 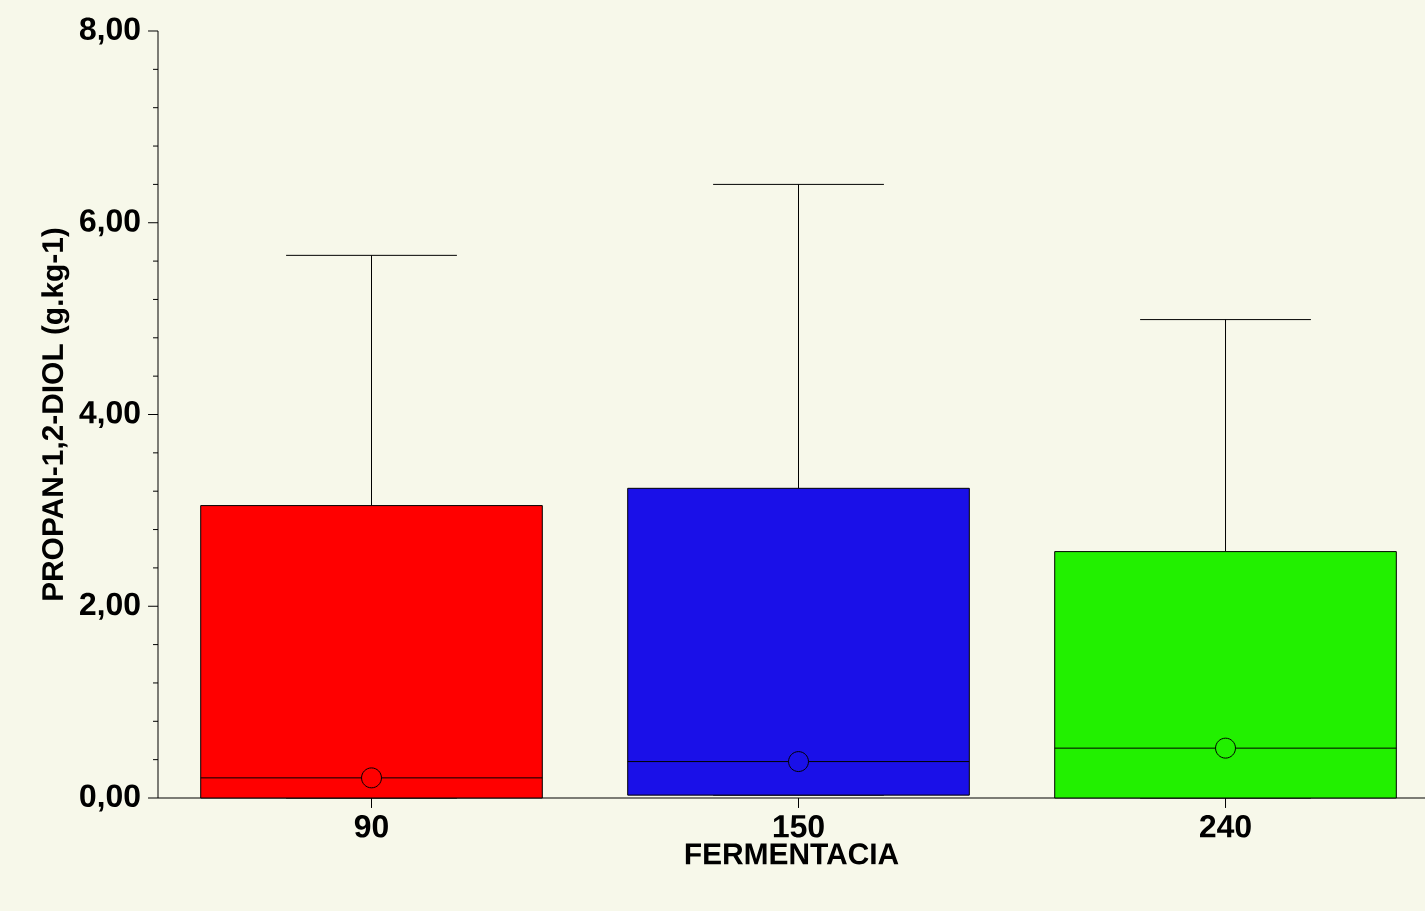 What do you see at coordinates (792, 854) in the screenshot?
I see `x-axis-title: FERMENTACIA` at bounding box center [792, 854].